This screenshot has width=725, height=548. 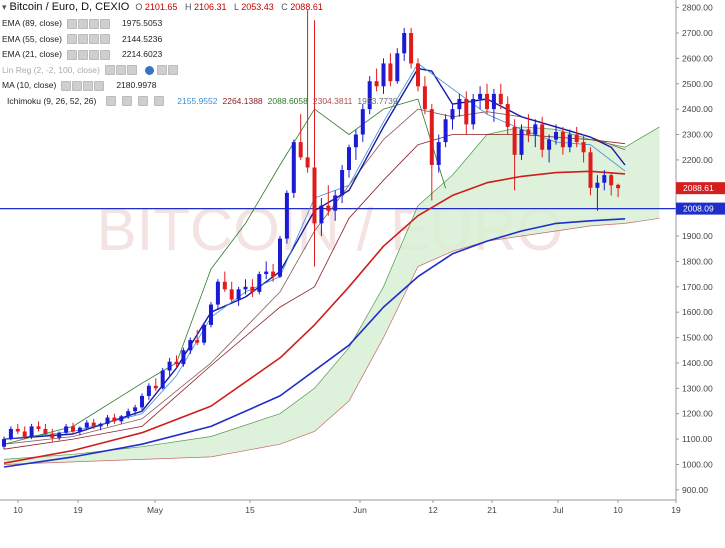 I want to click on legend-ema21: EMA (21, close) 2214.6023, so click(x=82, y=54).